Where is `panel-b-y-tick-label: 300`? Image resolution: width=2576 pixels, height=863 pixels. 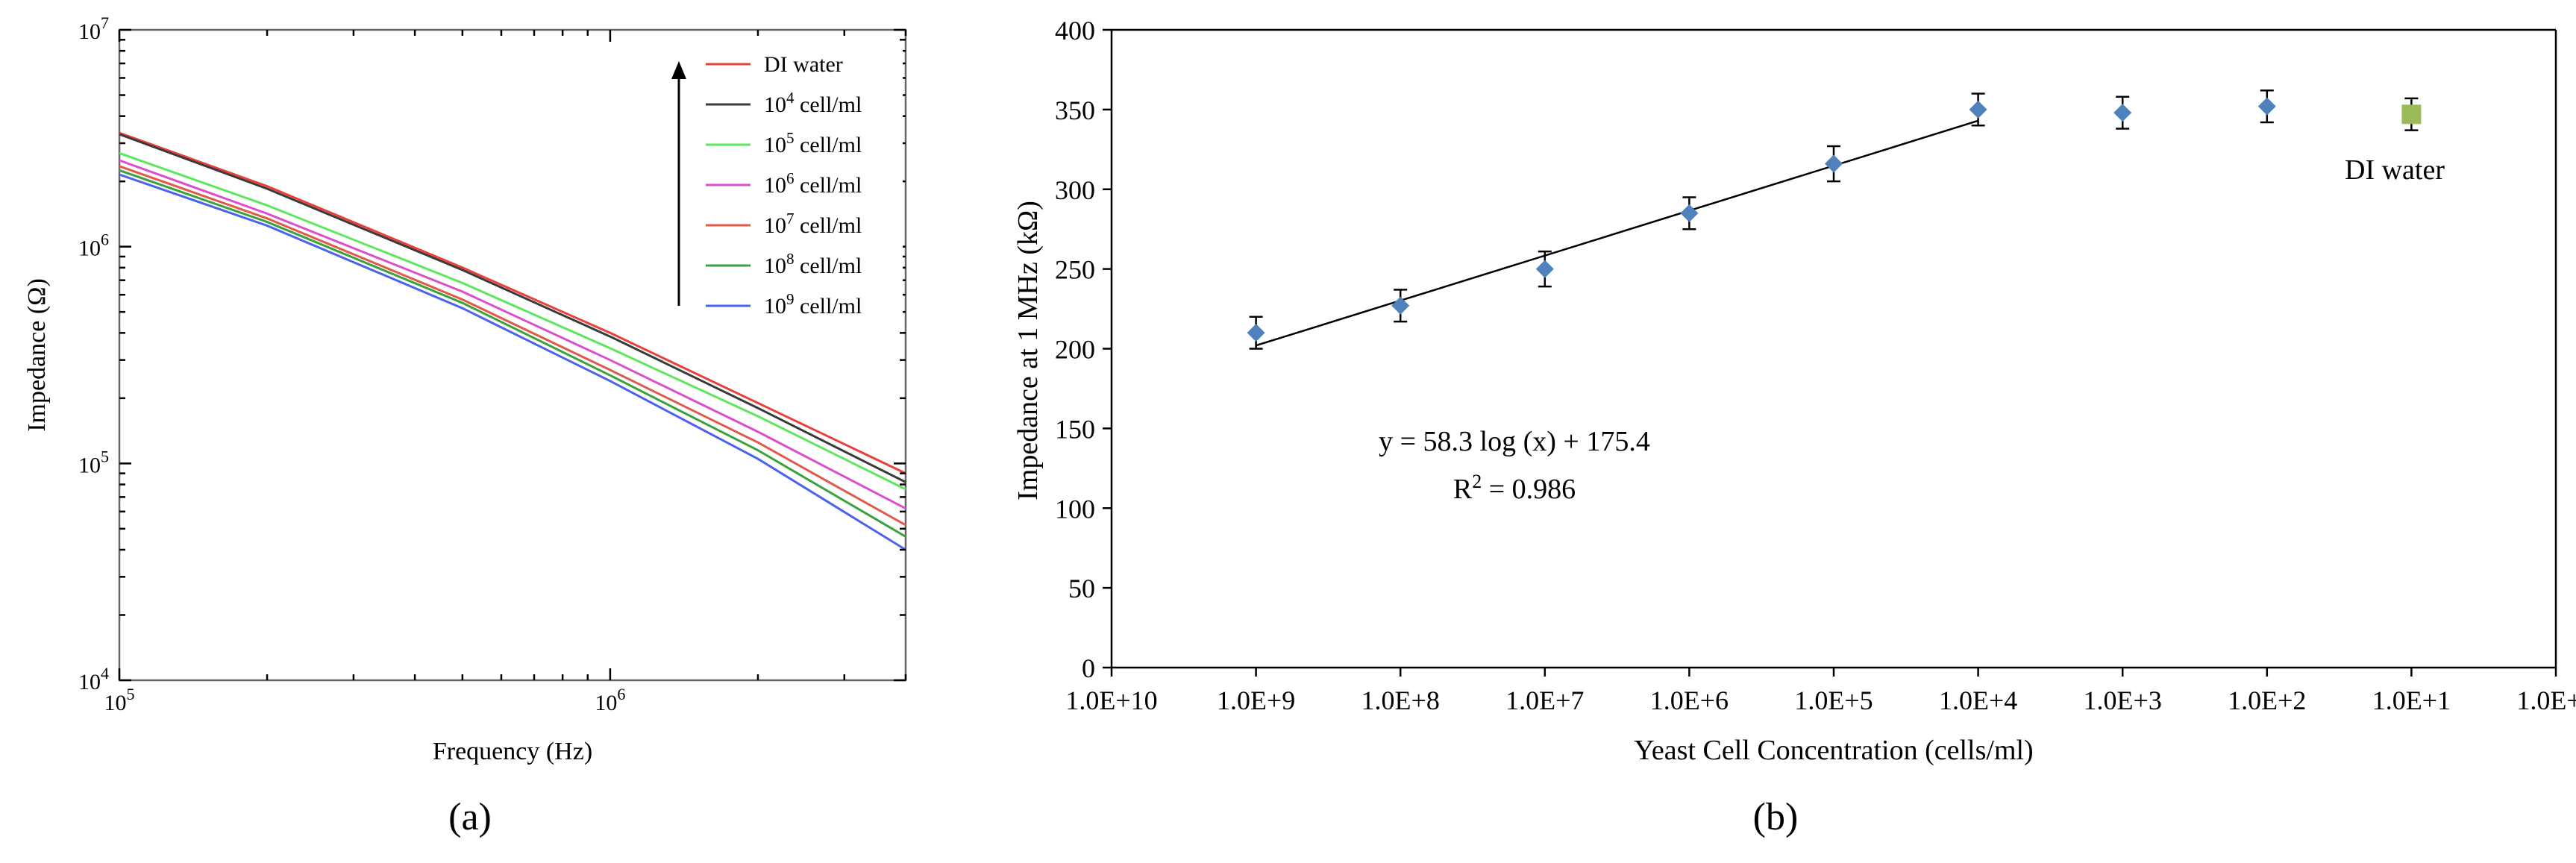
panel-b-y-tick-label: 300 is located at coordinates (1075, 190).